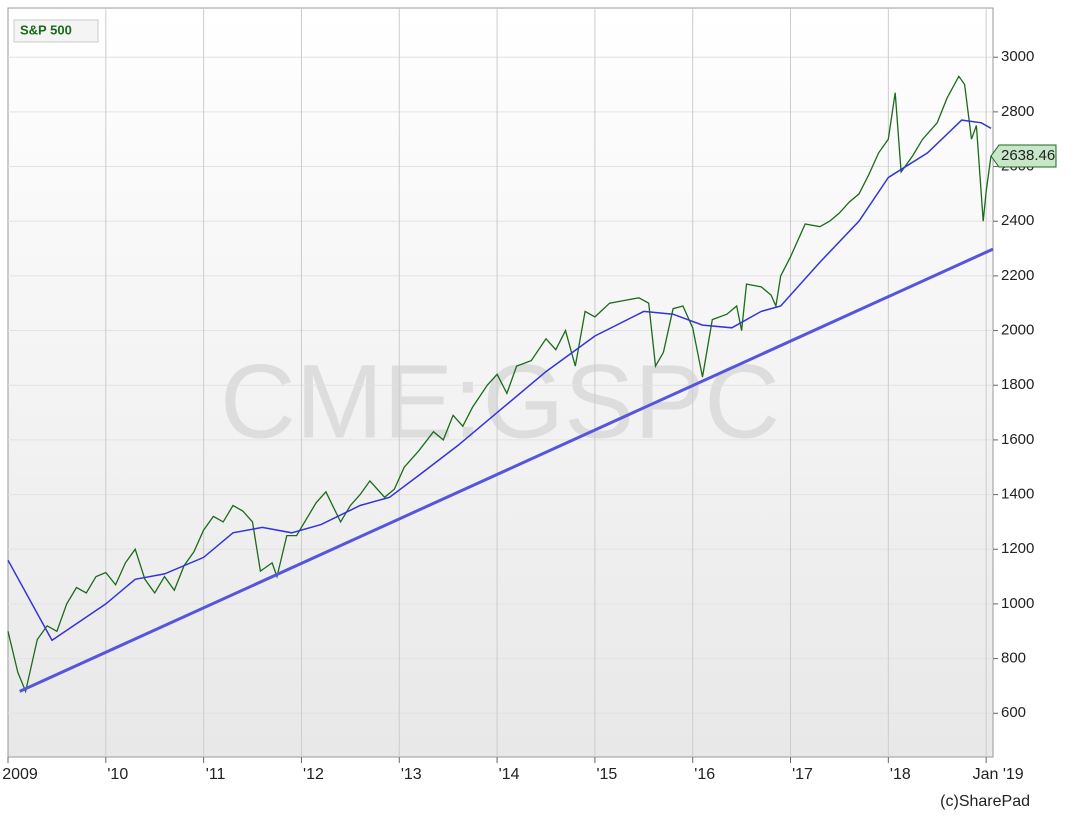 The image size is (1090, 831). I want to click on x-tick-label: '13, so click(411, 774).